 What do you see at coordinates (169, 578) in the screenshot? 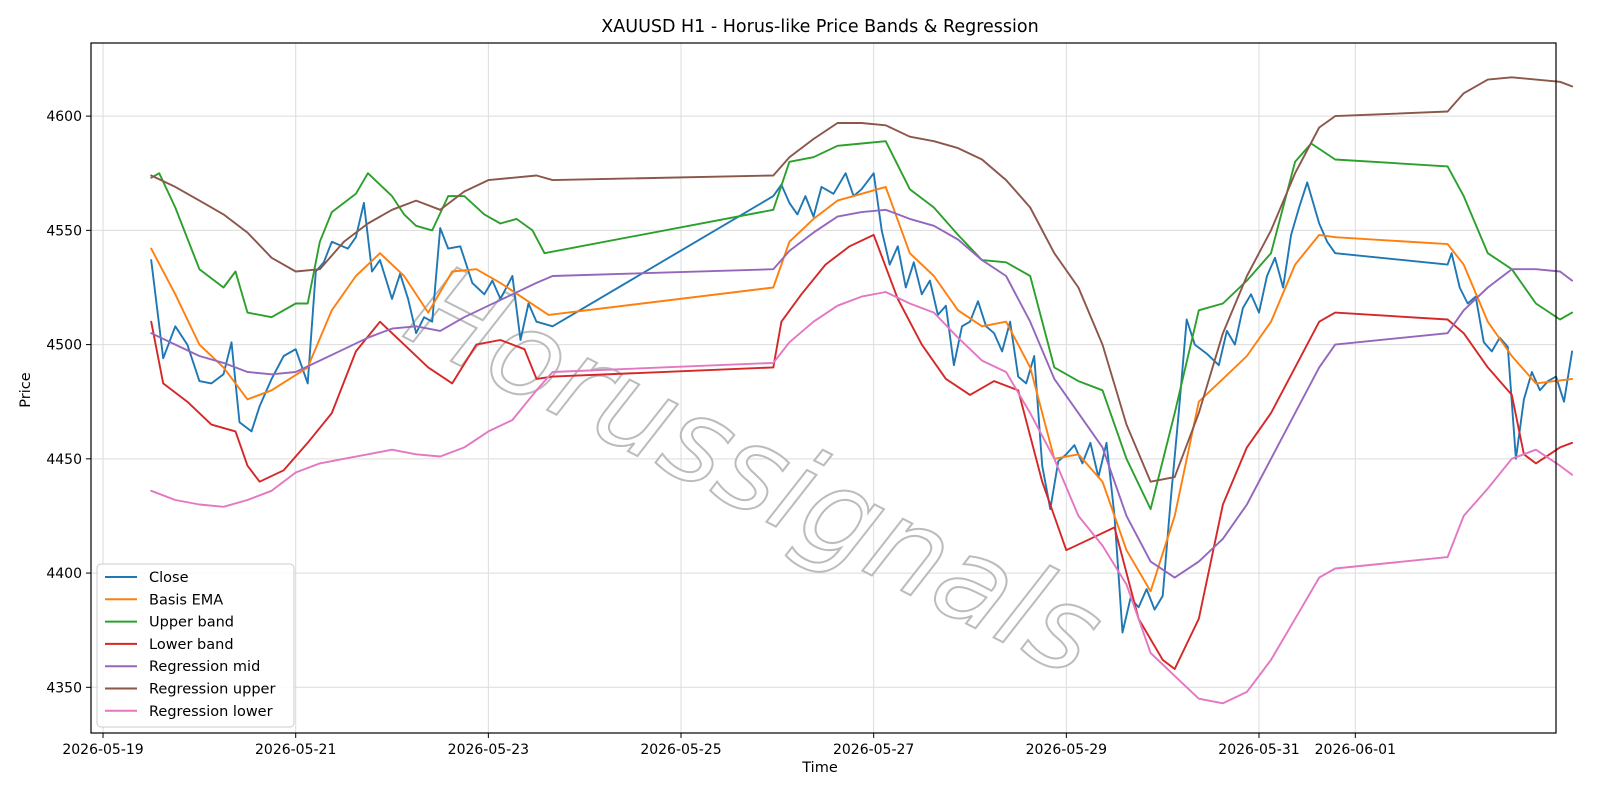
I see `legend-label-close: Close` at bounding box center [169, 578].